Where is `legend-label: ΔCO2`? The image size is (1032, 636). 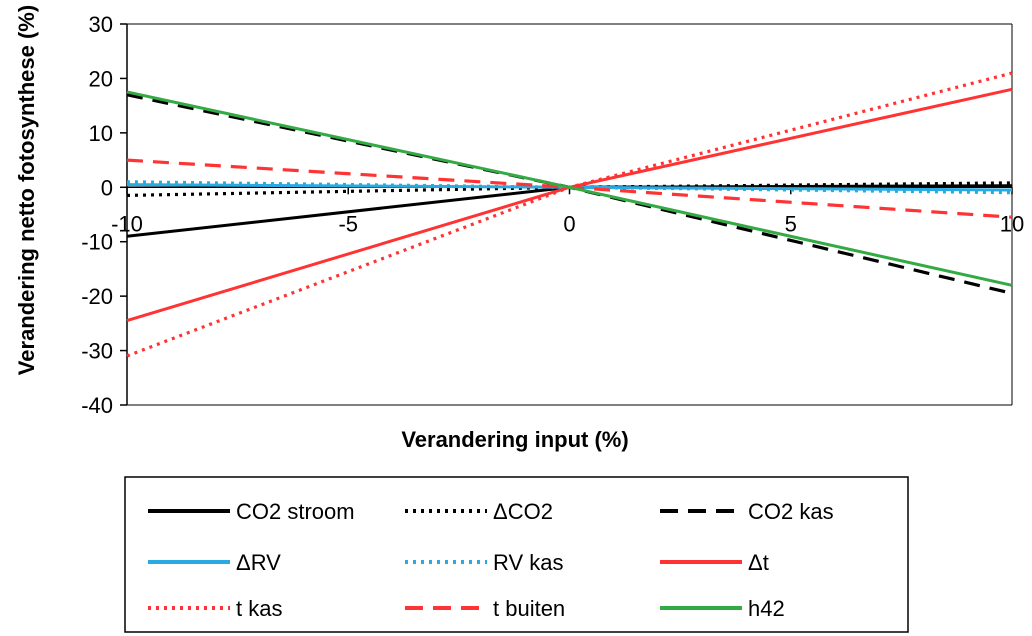 legend-label: ΔCO2 is located at coordinates (523, 511).